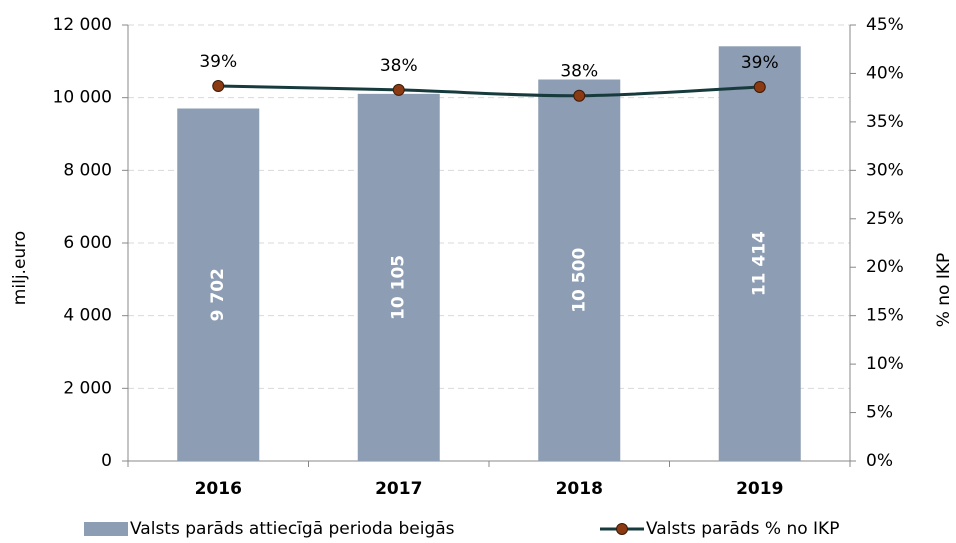 Image resolution: width=956 pixels, height=543 pixels. Describe the element at coordinates (87, 316) in the screenshot. I see `y-tick-label: 4 000` at that location.